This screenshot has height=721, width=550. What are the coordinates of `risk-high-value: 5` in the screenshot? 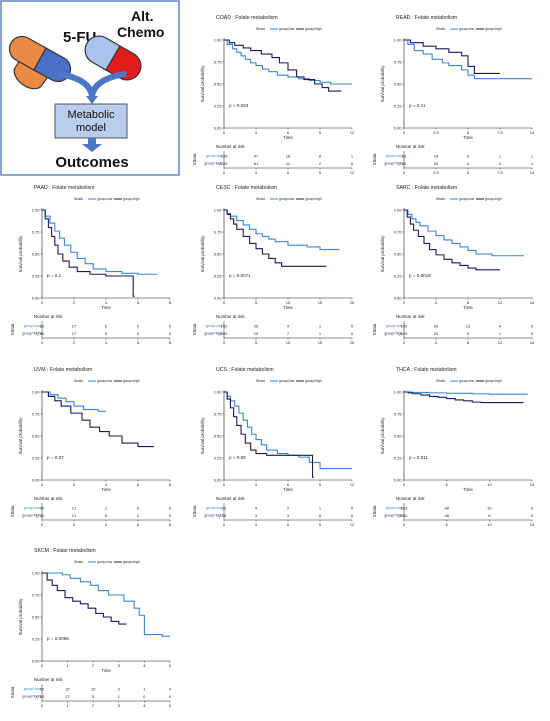 It's located at (93, 696).